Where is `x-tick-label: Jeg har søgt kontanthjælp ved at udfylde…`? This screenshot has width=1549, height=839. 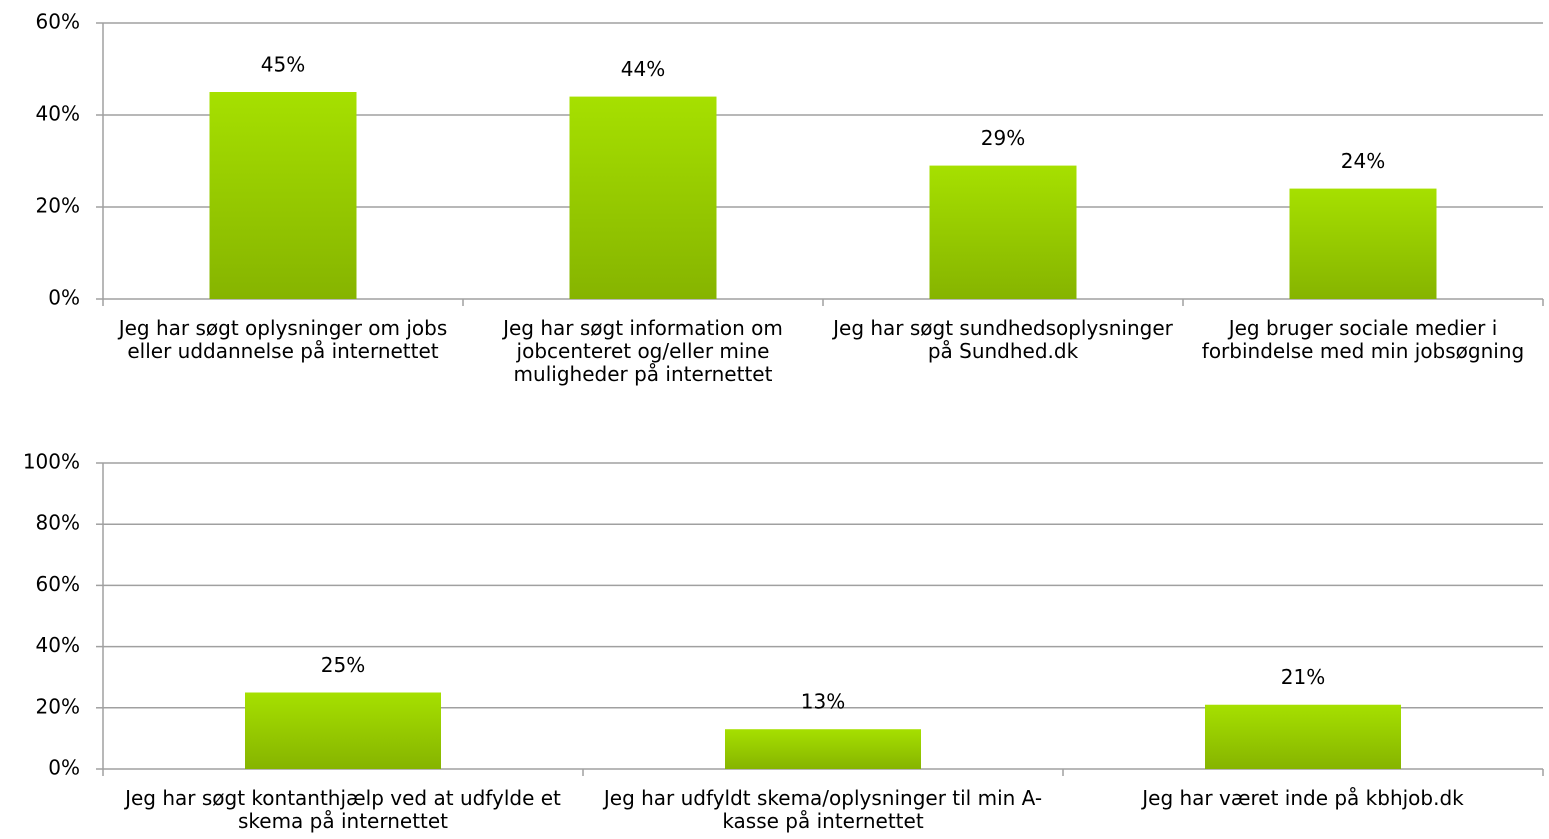 x-tick-label: Jeg har søgt kontanthjælp ved at udfylde… is located at coordinates (343, 809).